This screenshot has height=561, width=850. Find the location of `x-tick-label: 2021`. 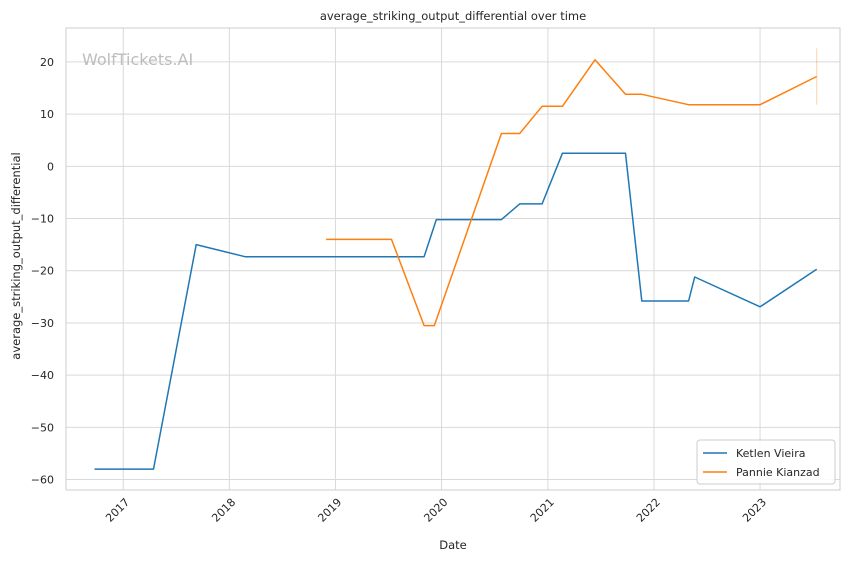

x-tick-label: 2021 is located at coordinates (542, 510).